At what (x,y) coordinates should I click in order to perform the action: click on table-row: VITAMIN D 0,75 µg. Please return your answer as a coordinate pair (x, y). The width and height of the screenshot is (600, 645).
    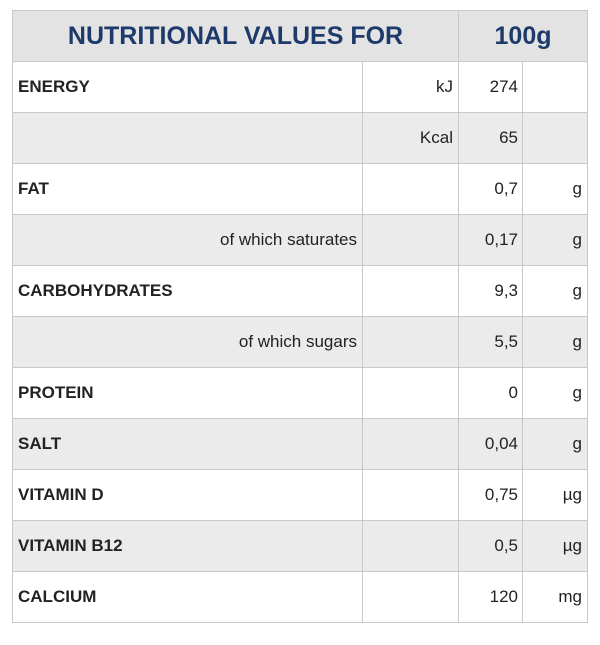
    Looking at the image, I should click on (300, 495).